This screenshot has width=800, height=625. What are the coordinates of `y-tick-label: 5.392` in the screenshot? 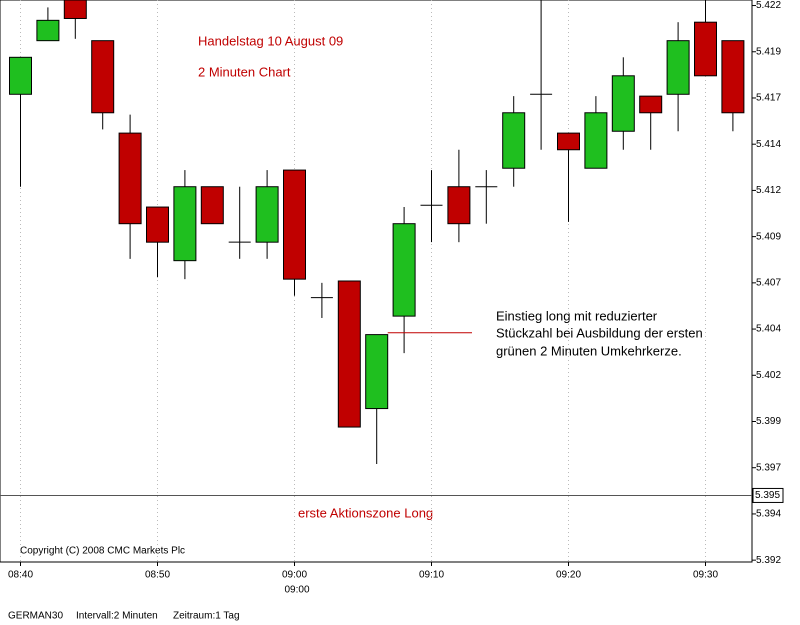 It's located at (768, 560).